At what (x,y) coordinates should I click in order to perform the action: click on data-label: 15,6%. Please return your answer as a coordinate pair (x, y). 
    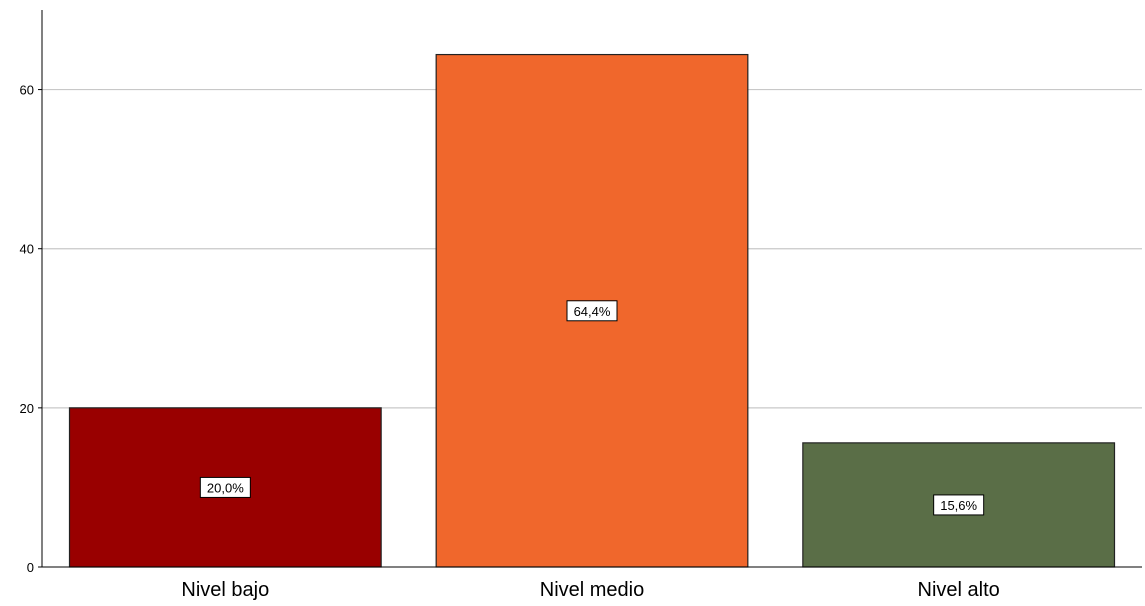
    Looking at the image, I should click on (958, 505).